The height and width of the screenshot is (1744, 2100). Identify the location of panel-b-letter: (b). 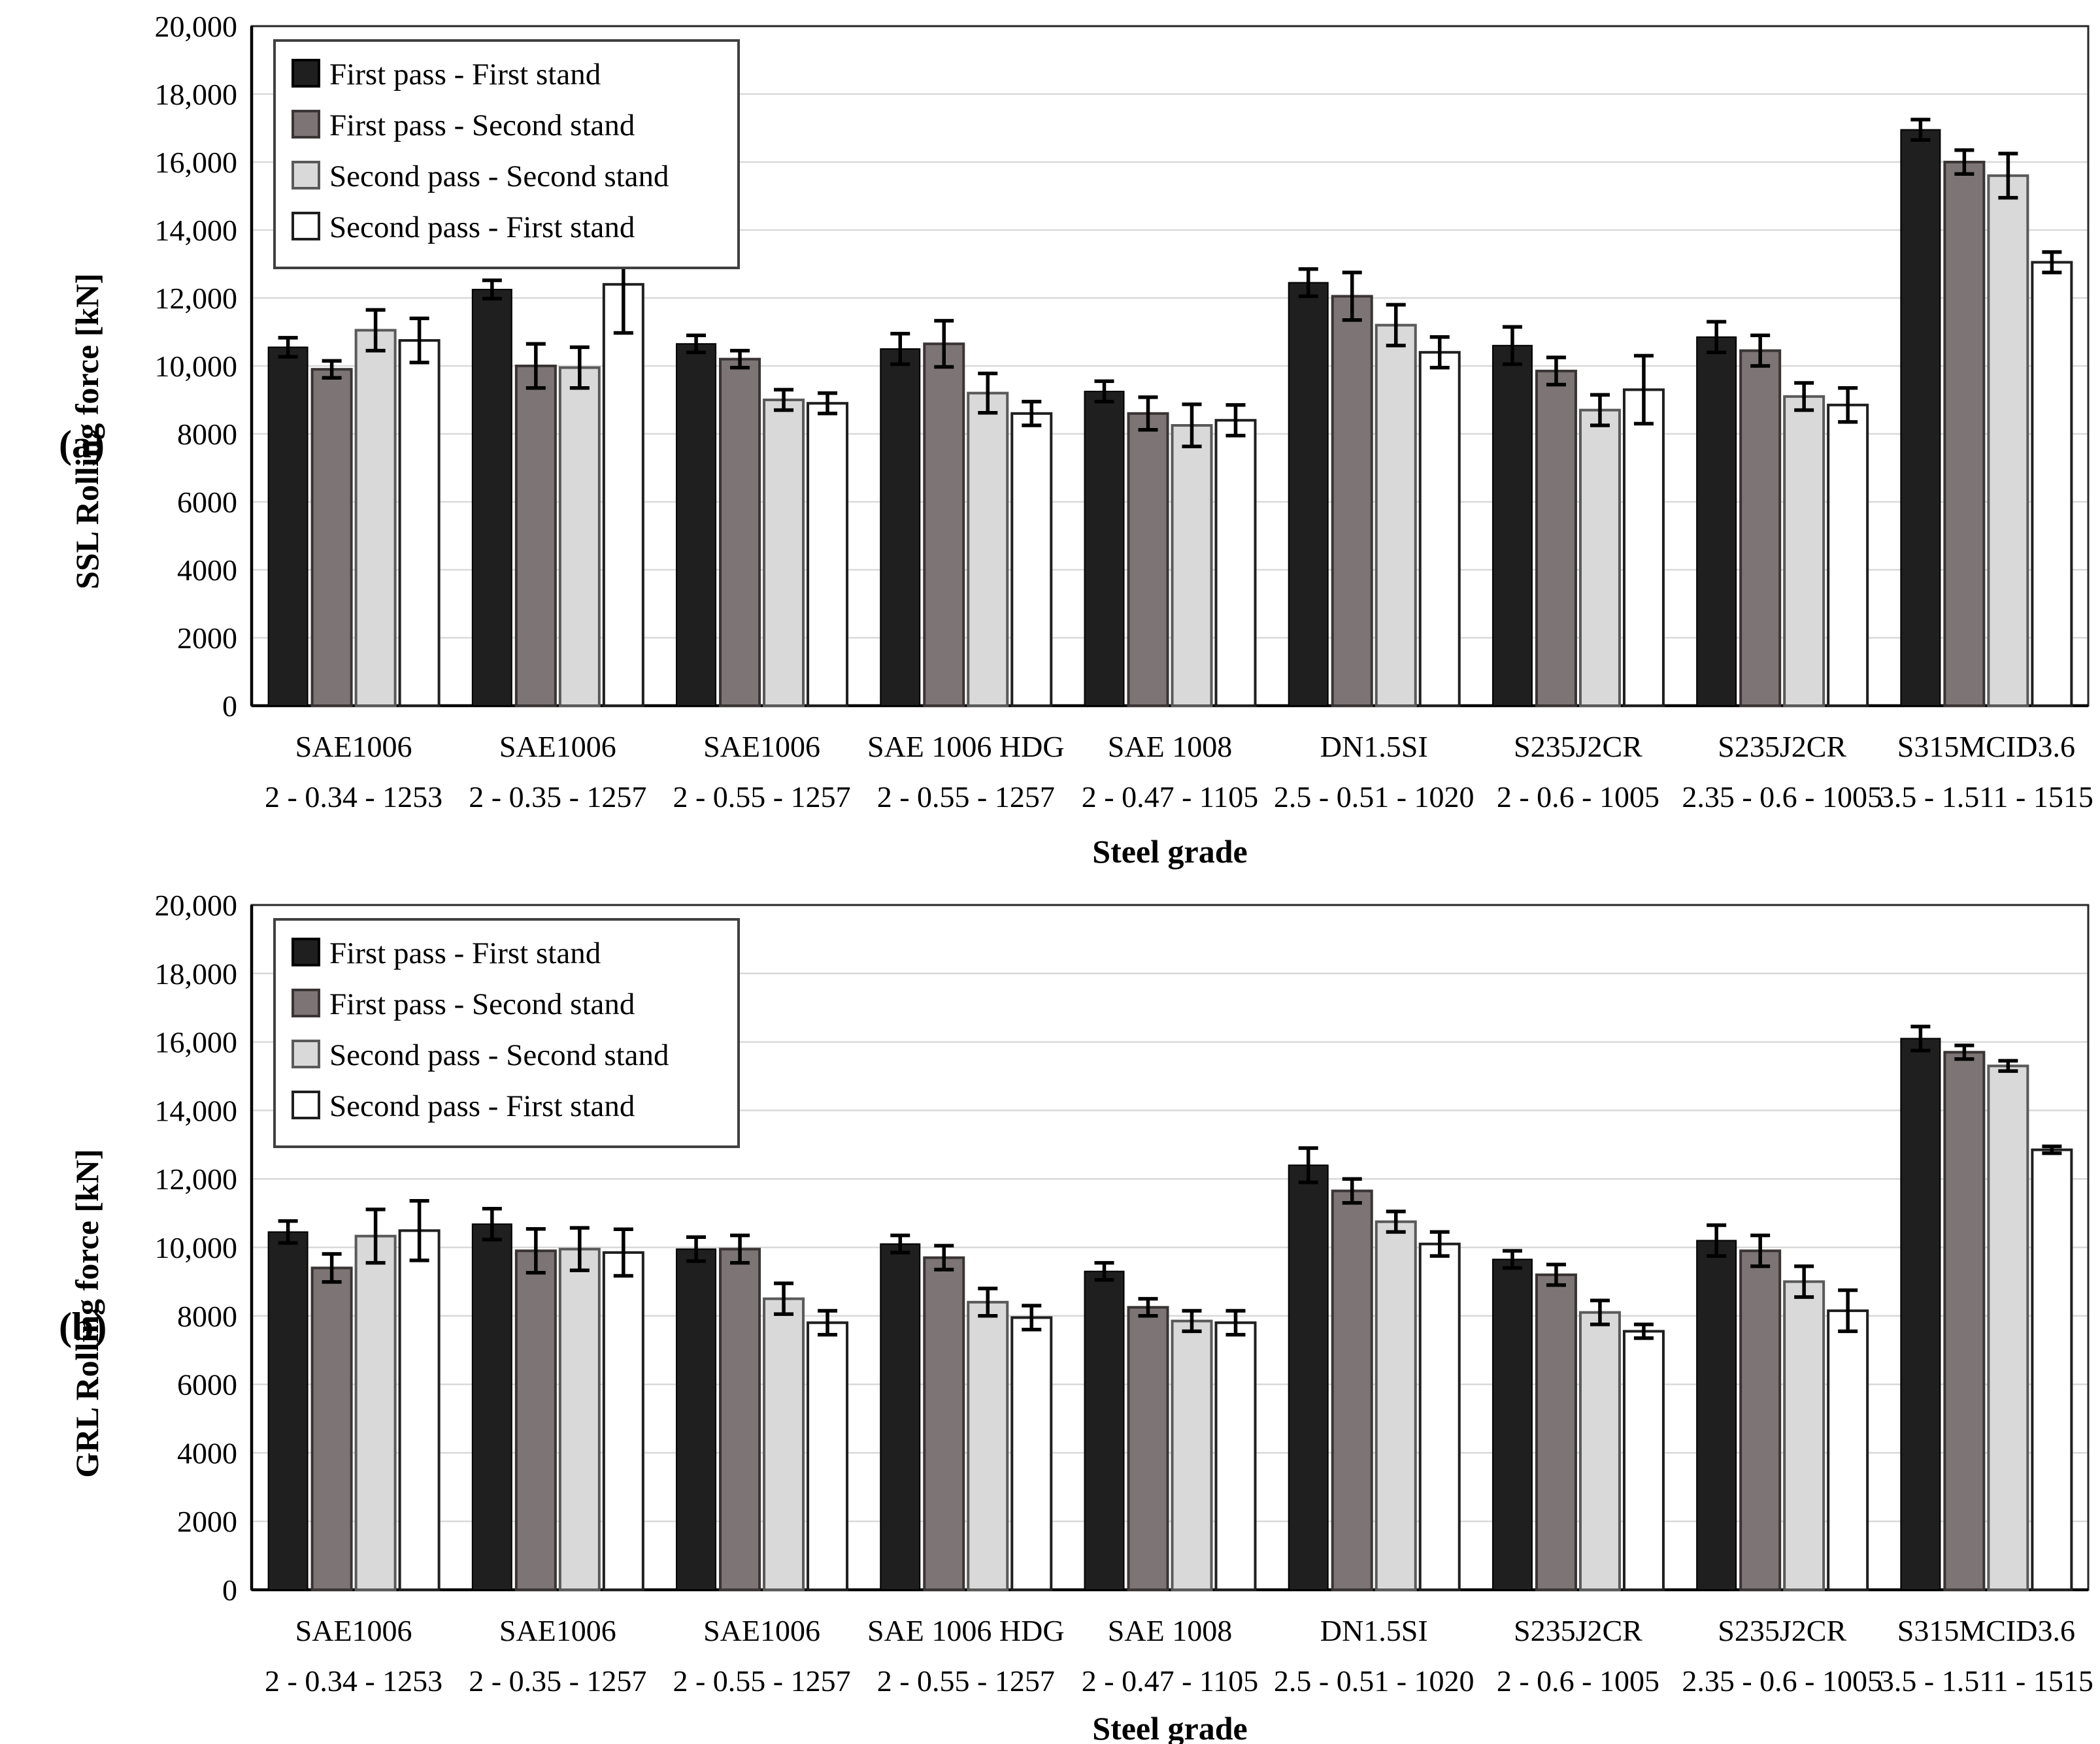
(83, 1326).